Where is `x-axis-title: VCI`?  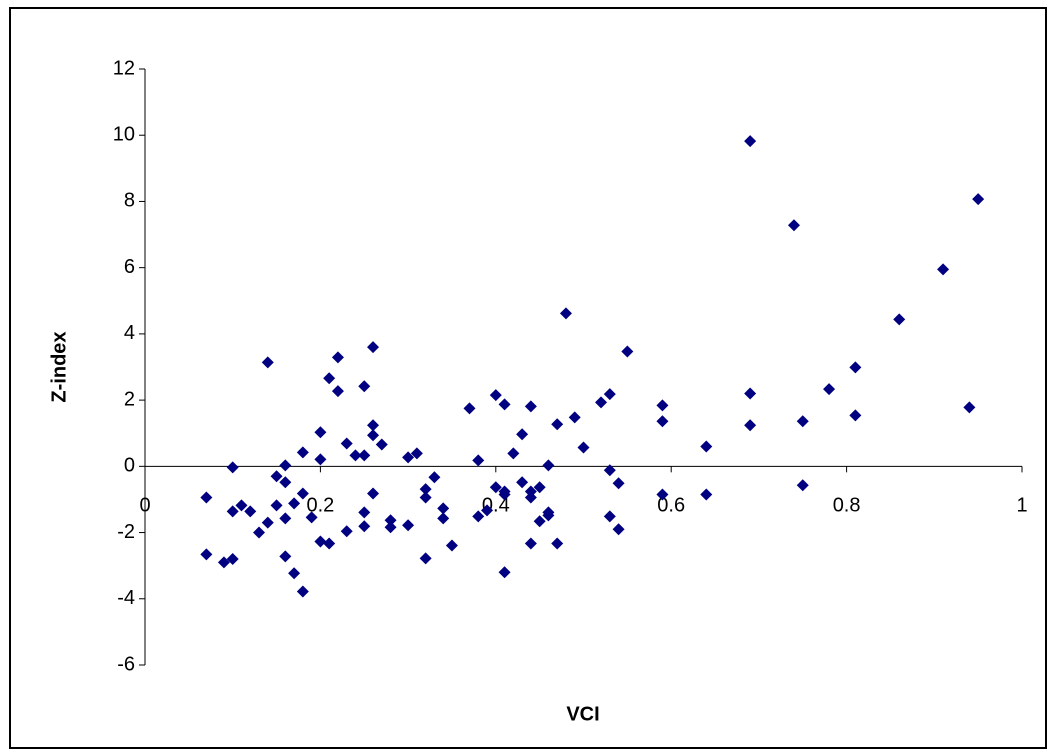
x-axis-title: VCI is located at coordinates (582, 714).